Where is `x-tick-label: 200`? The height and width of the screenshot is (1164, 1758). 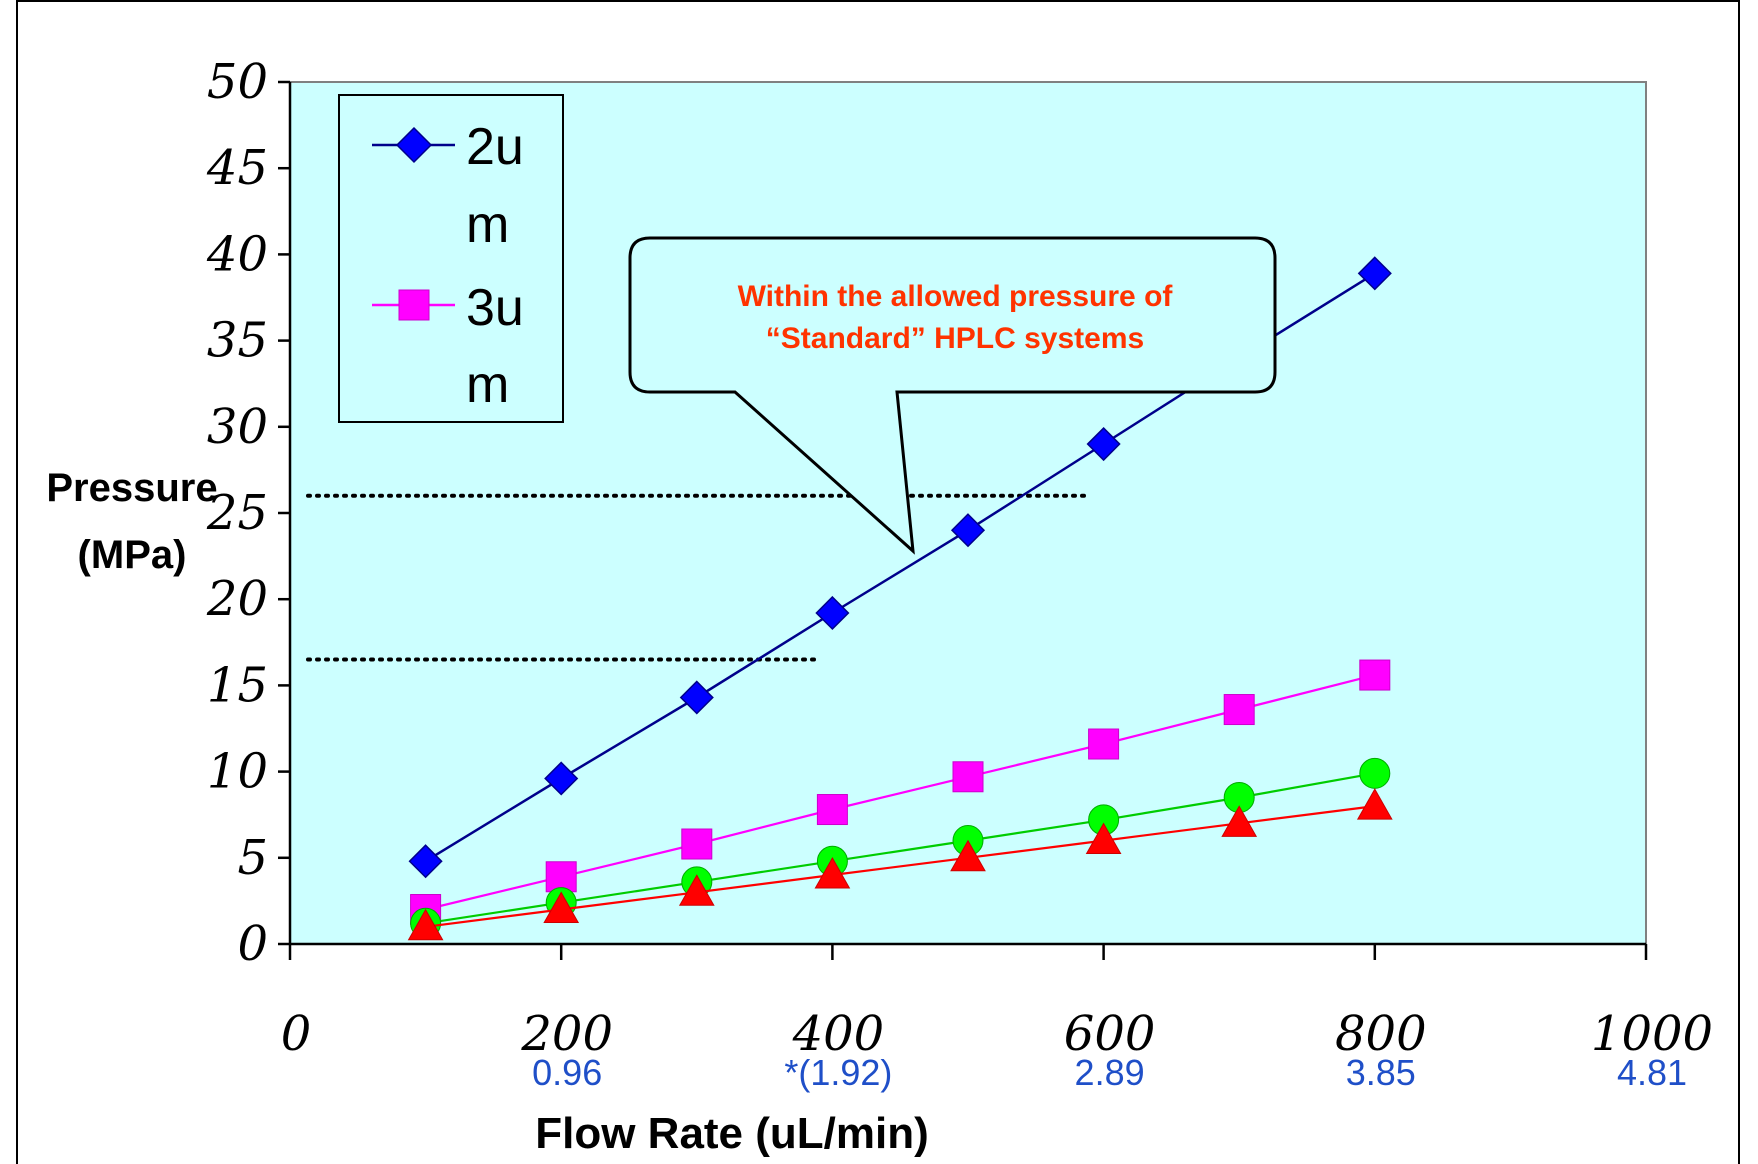 x-tick-label: 200 is located at coordinates (566, 1034).